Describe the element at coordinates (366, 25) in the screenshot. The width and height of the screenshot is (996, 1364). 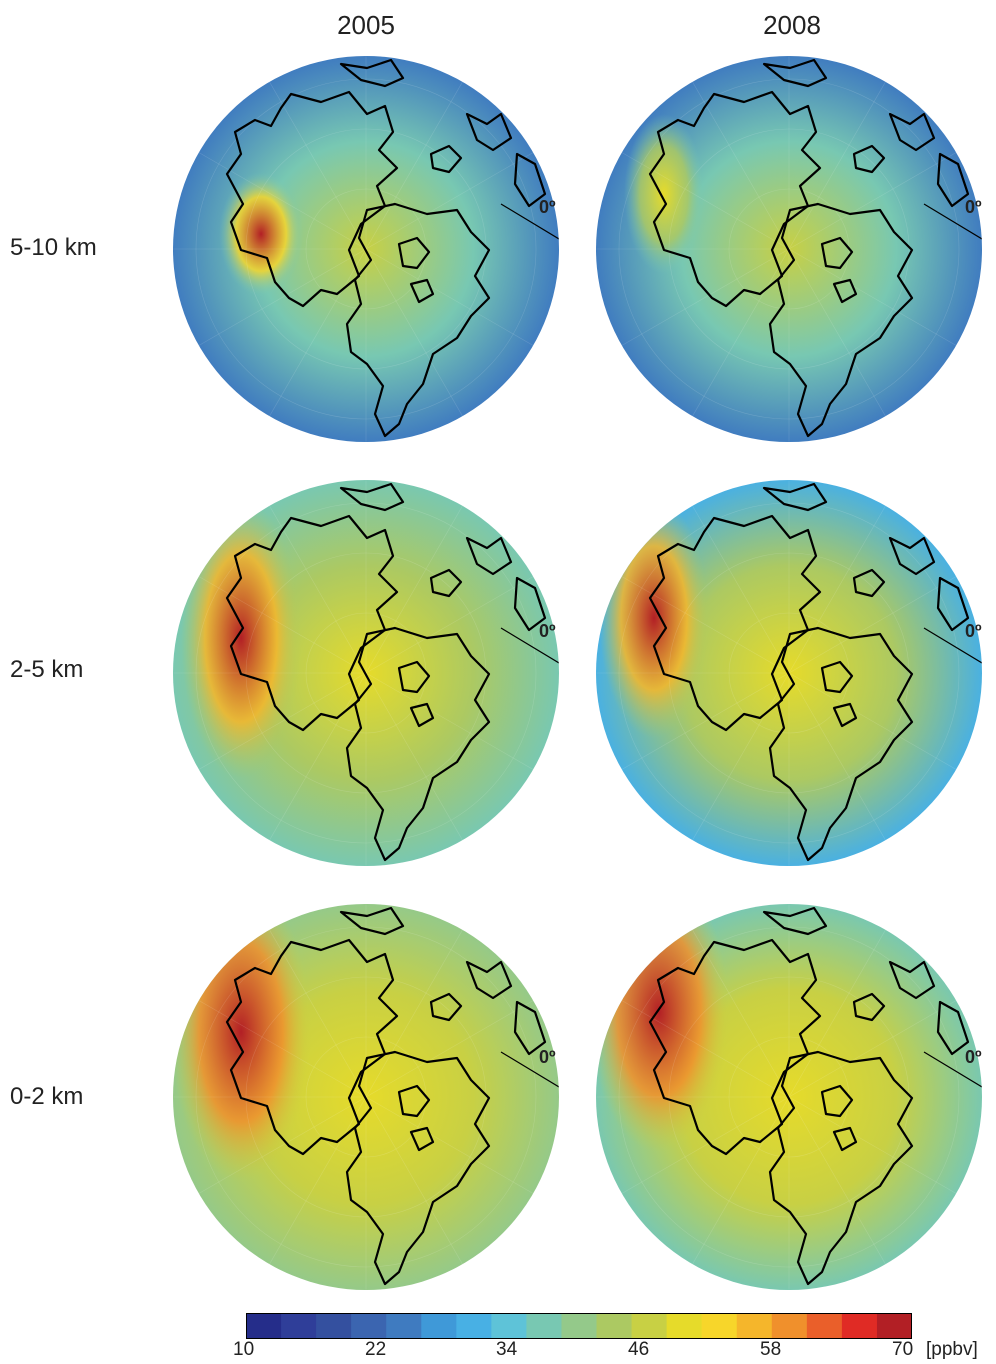
I see `column-title-2005: 2005` at that location.